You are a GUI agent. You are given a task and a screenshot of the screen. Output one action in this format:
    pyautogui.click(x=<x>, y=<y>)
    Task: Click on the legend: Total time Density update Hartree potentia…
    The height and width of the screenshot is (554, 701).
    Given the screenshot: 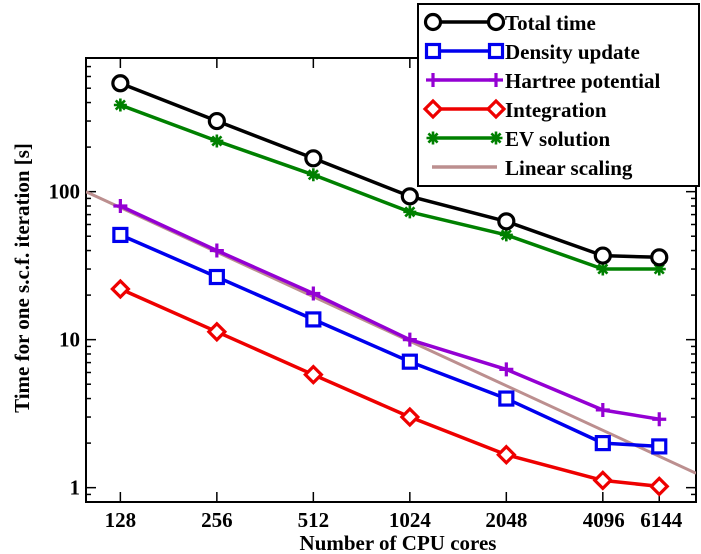 What is the action you would take?
    pyautogui.click(x=558, y=95)
    